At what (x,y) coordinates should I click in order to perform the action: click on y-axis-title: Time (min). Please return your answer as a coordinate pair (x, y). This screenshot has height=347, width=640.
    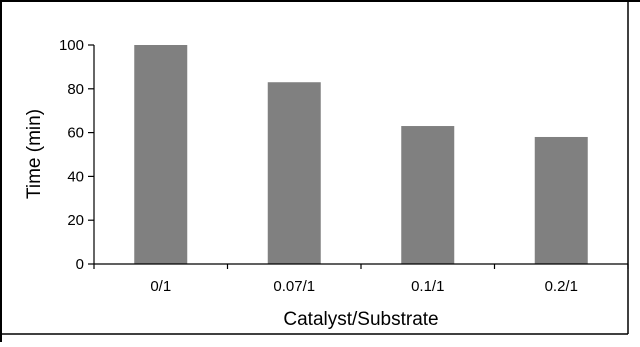
    Looking at the image, I should click on (34, 154).